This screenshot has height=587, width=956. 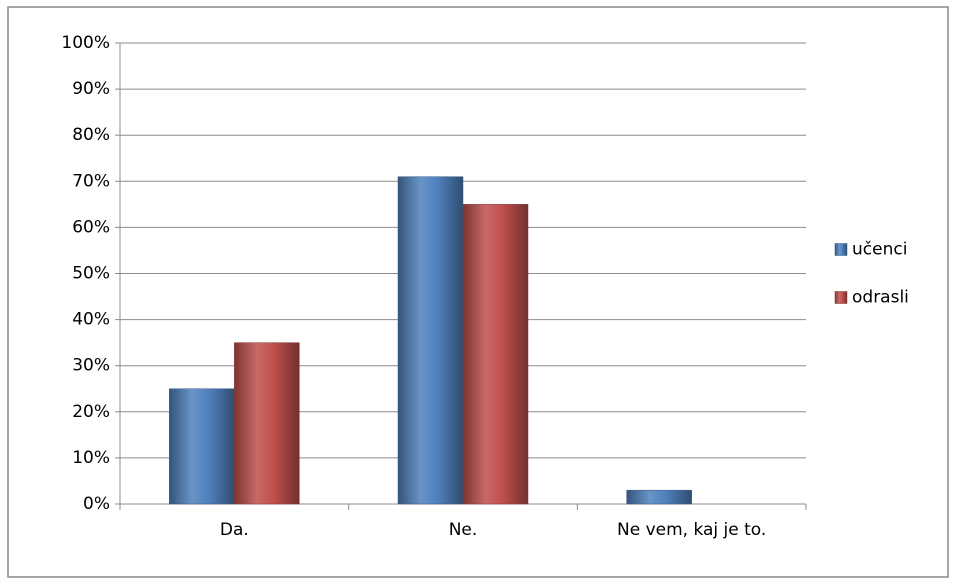 What do you see at coordinates (880, 298) in the screenshot?
I see `legend-label: odrasli` at bounding box center [880, 298].